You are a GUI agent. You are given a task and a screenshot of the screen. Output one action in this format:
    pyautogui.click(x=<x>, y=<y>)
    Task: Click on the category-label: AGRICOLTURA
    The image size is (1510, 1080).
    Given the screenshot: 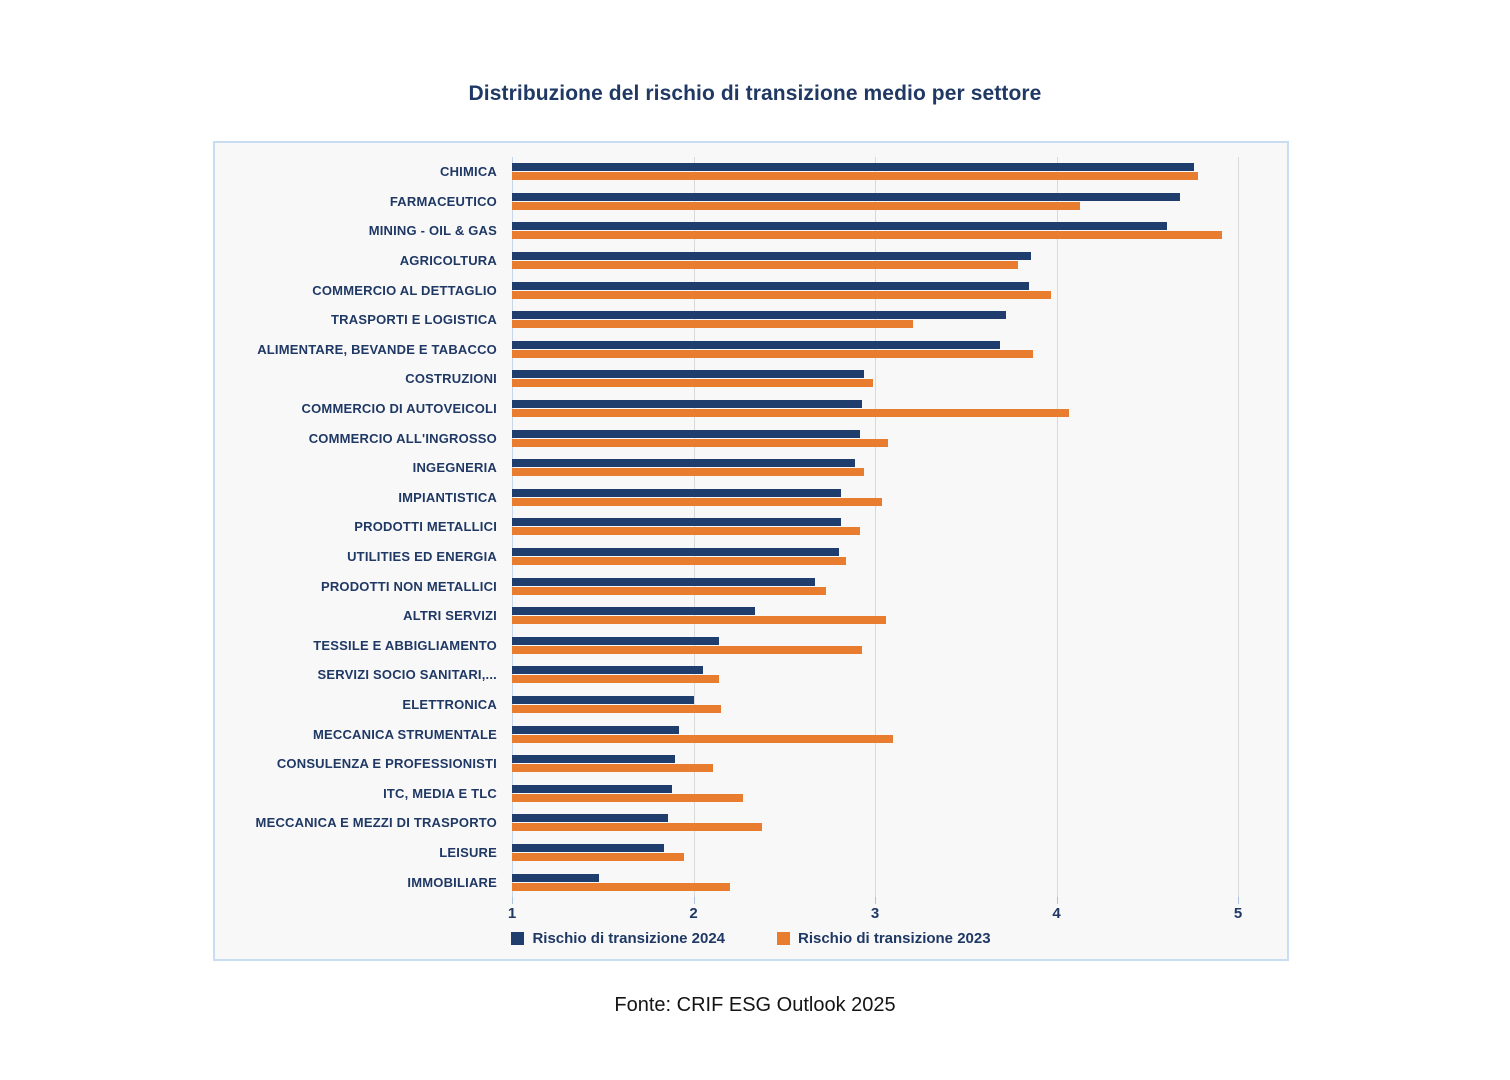 What is the action you would take?
    pyautogui.click(x=448, y=261)
    